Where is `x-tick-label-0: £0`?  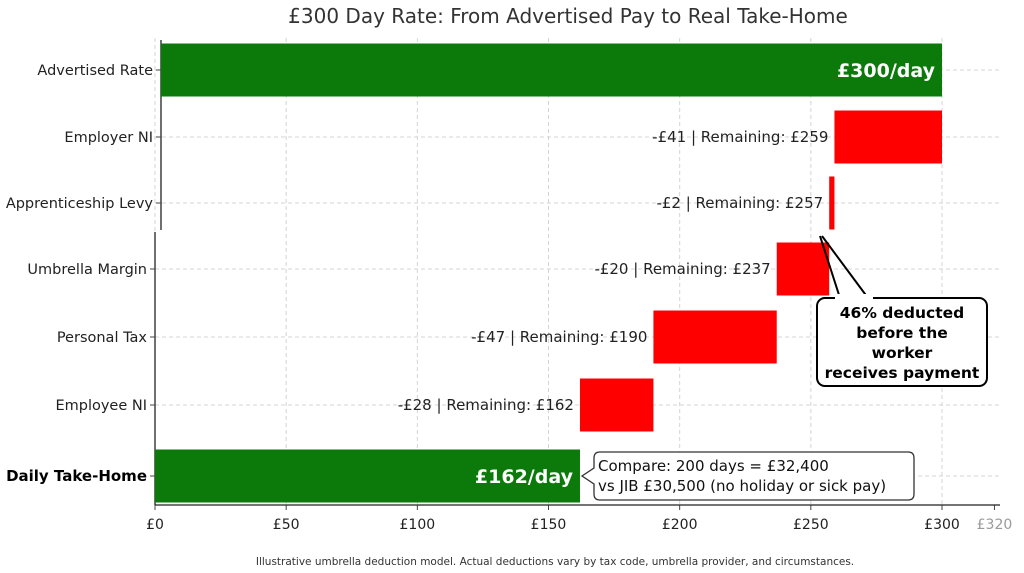
x-tick-label-0: £0 is located at coordinates (155, 525).